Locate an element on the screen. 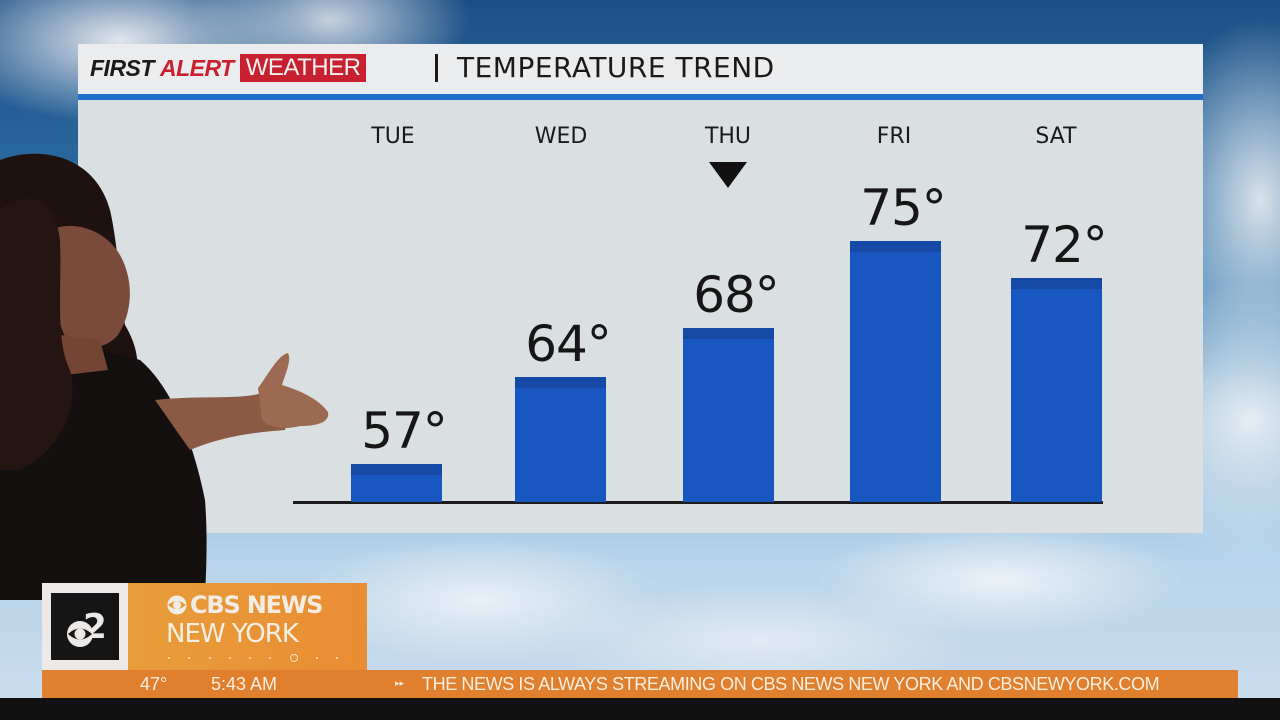 The width and height of the screenshot is (1280, 720). channel-bug-frame: 2 is located at coordinates (85, 626).